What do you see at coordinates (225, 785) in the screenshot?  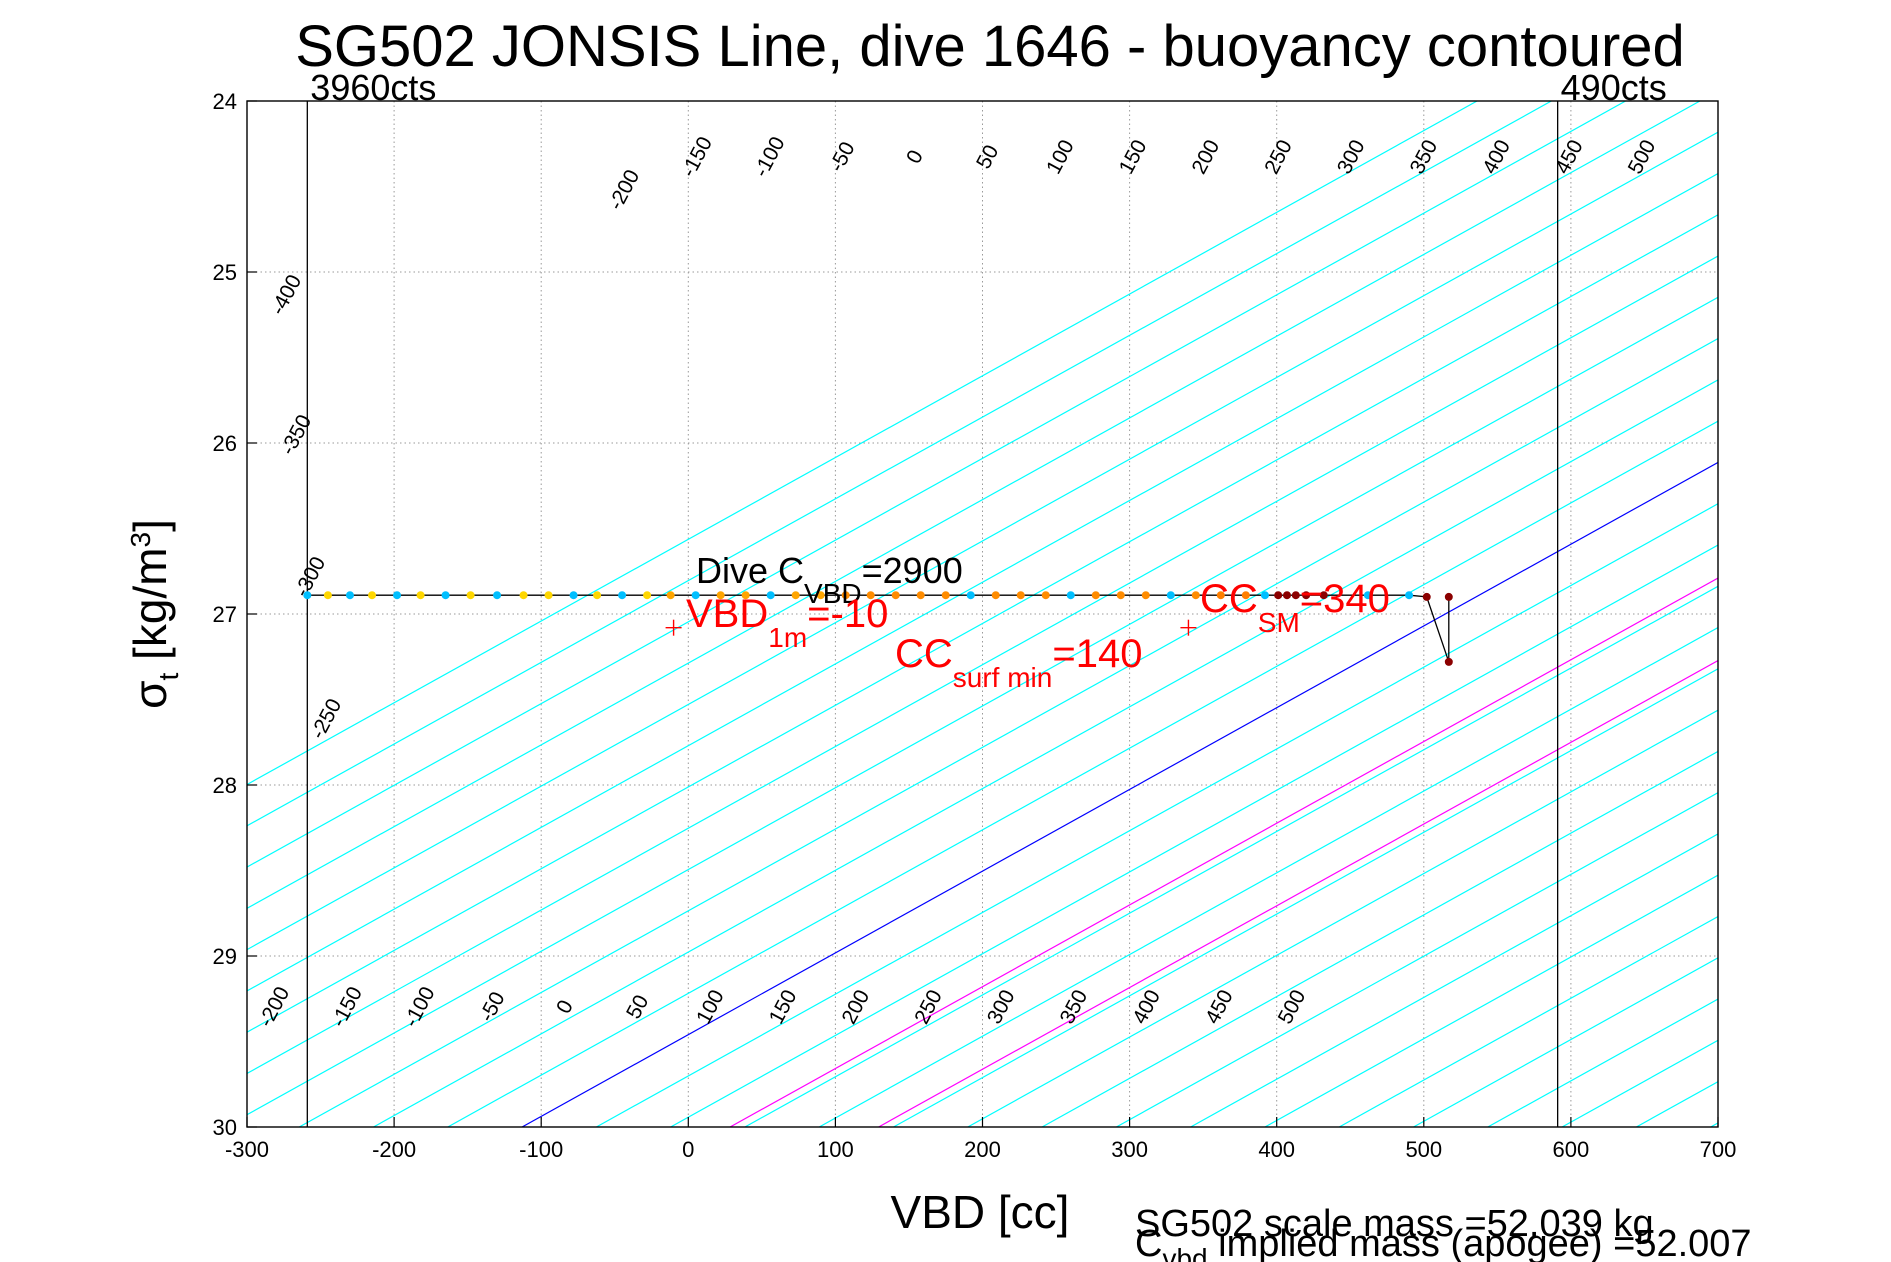 I see `y-tick-label: 28` at bounding box center [225, 785].